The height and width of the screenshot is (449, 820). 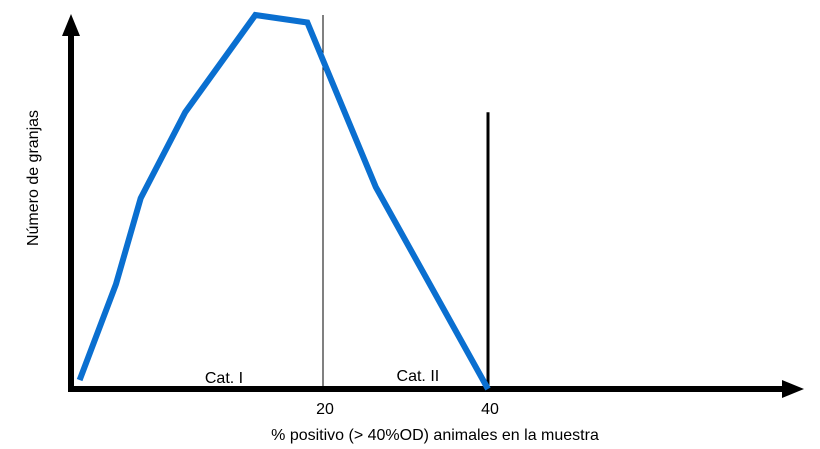 What do you see at coordinates (793, 389) in the screenshot?
I see `x-axis-arrow` at bounding box center [793, 389].